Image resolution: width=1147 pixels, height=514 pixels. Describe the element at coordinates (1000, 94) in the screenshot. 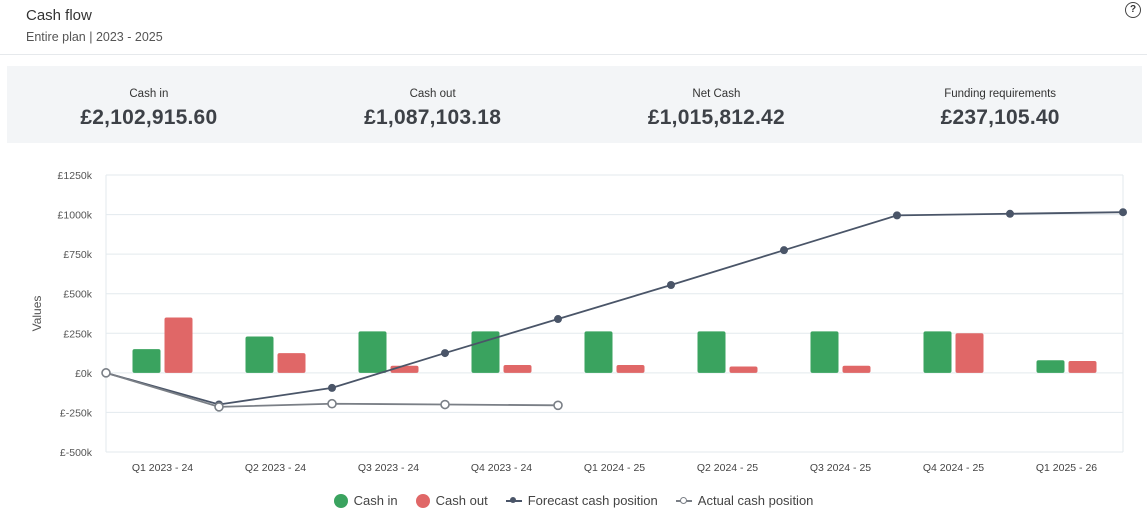

I see `kpi-label: Funding requirements` at that location.